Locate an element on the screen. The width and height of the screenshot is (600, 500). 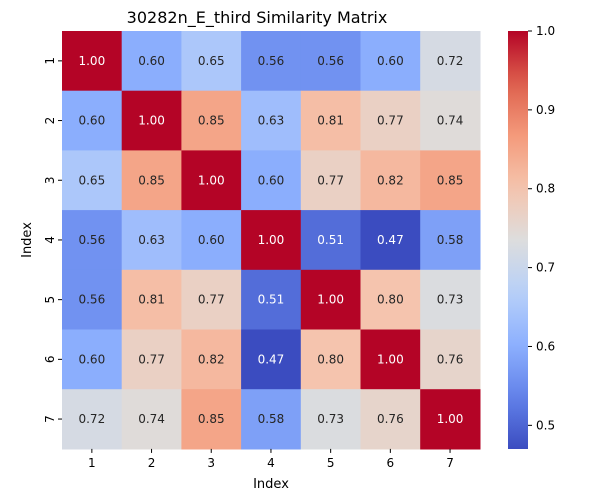
y-tick-label: 6 is located at coordinates (50, 360).